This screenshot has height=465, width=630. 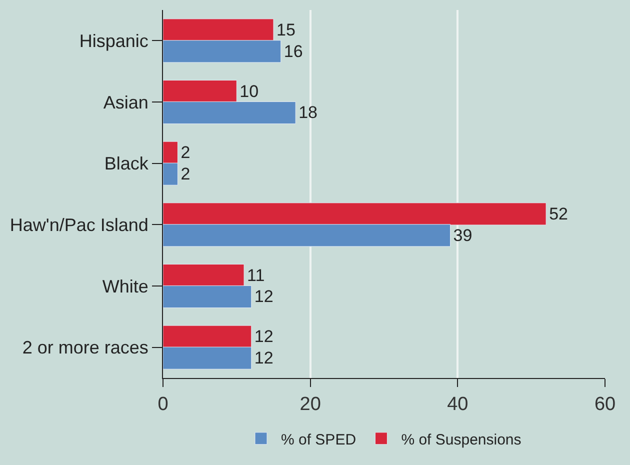 What do you see at coordinates (125, 286) in the screenshot?
I see `y-tick-label: White` at bounding box center [125, 286].